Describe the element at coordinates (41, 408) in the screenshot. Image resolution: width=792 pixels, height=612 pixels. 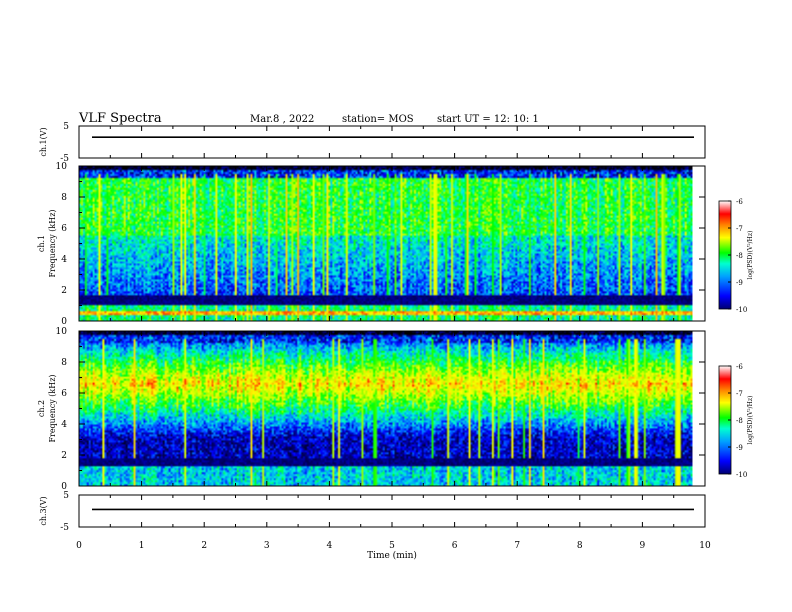
I see `y-axis-label: ch.2` at that location.